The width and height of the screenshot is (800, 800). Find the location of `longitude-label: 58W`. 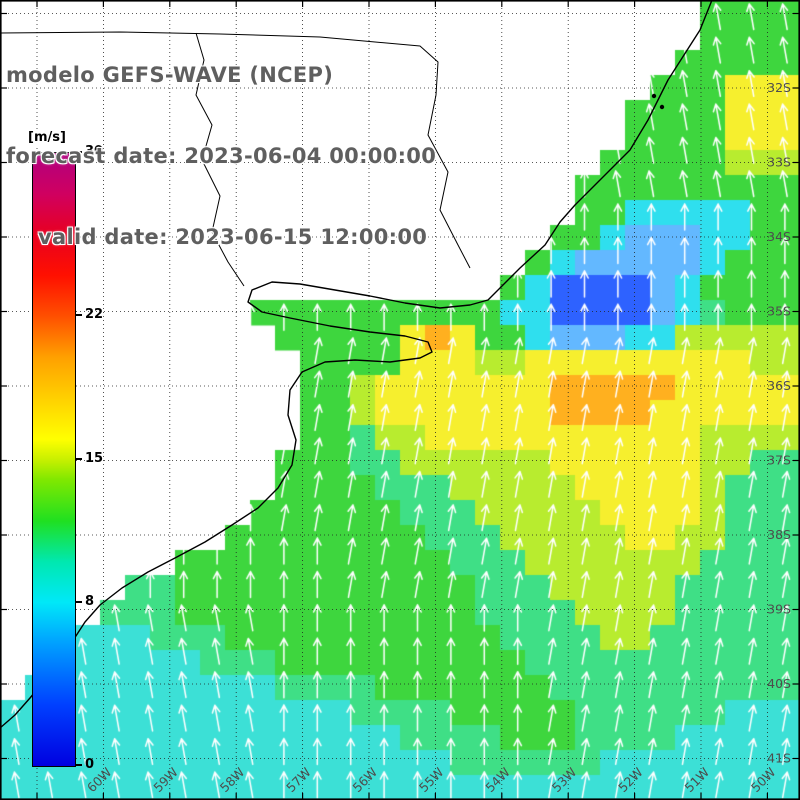

longitude-label: 58W is located at coordinates (232, 780).